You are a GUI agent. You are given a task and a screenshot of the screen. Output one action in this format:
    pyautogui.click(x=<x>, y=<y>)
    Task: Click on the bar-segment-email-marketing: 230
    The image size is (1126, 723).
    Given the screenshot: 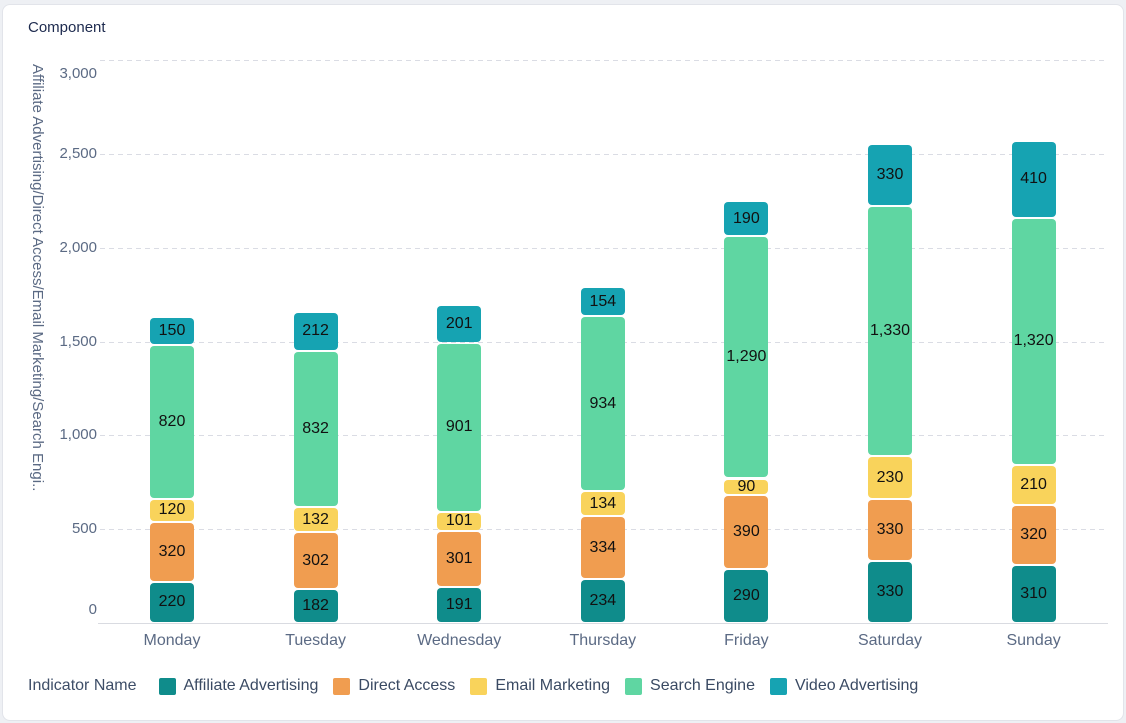 What is the action you would take?
    pyautogui.click(x=890, y=478)
    